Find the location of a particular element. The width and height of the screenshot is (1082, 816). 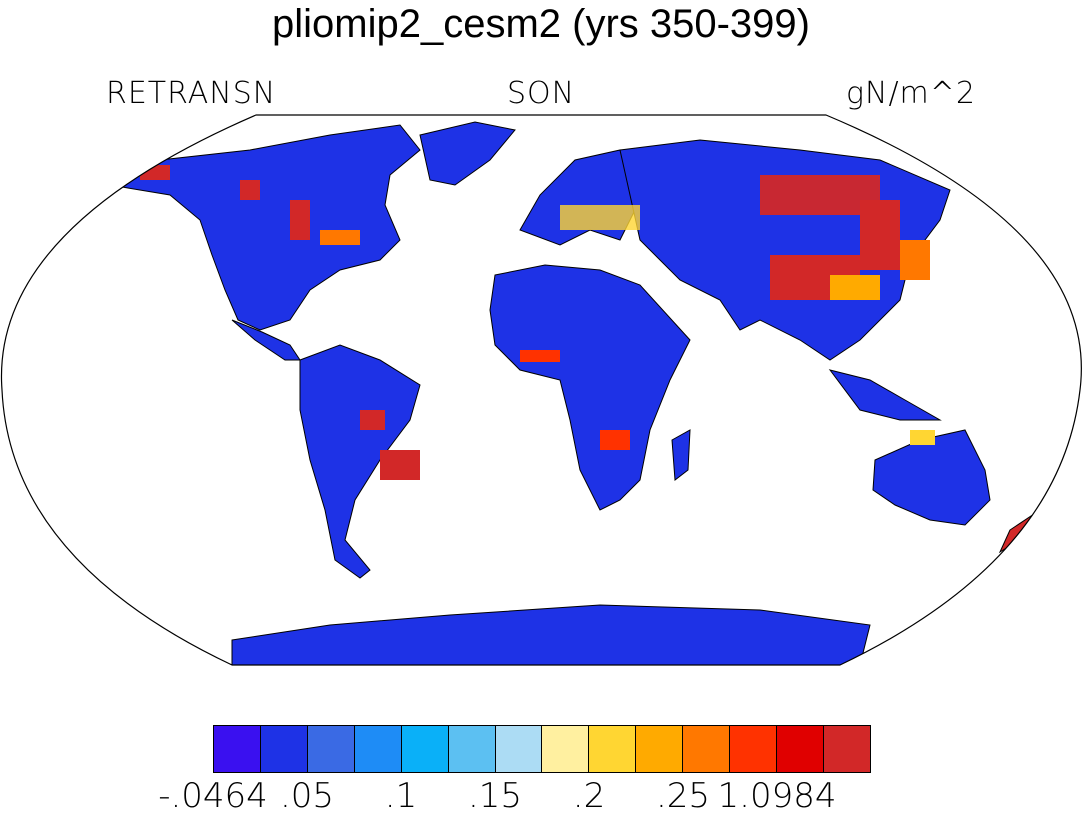

colorbar is located at coordinates (542, 749).